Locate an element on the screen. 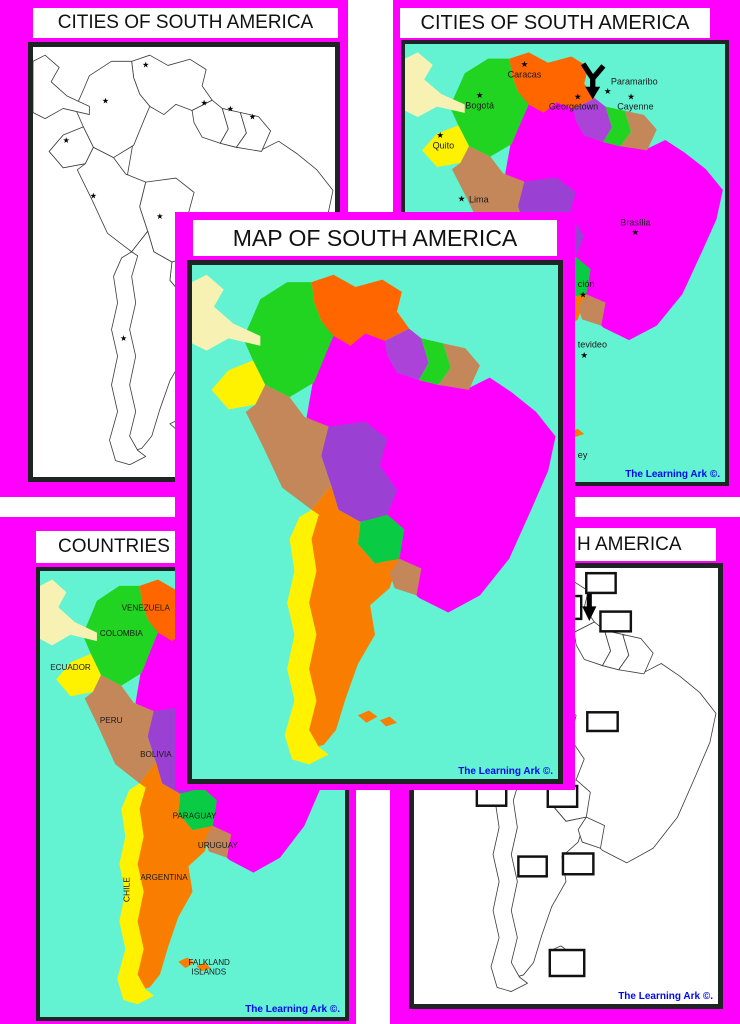  city-label: Quito is located at coordinates (444, 145).